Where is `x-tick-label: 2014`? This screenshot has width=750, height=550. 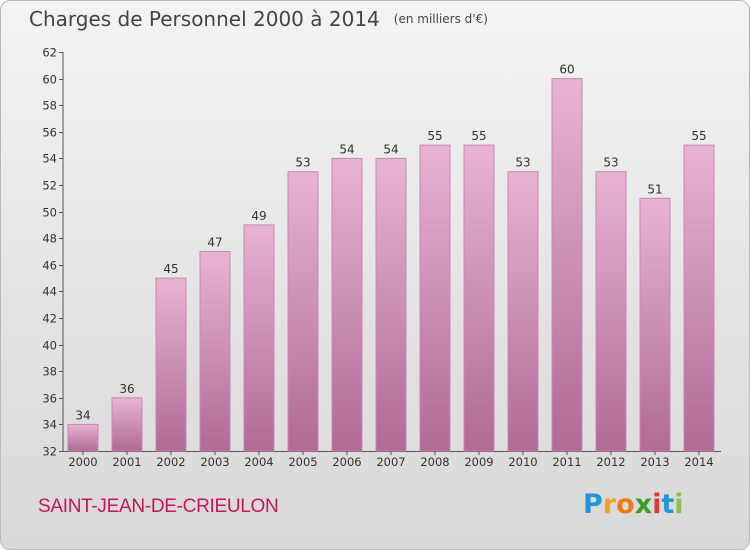 x-tick-label: 2014 is located at coordinates (698, 462).